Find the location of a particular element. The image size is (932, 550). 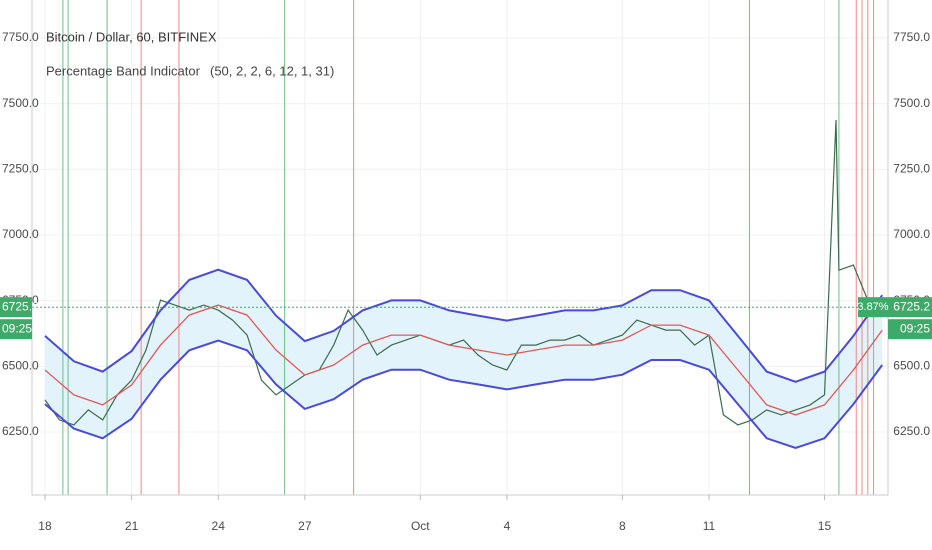

y-tick-label: 7250.0 is located at coordinates (20, 169).